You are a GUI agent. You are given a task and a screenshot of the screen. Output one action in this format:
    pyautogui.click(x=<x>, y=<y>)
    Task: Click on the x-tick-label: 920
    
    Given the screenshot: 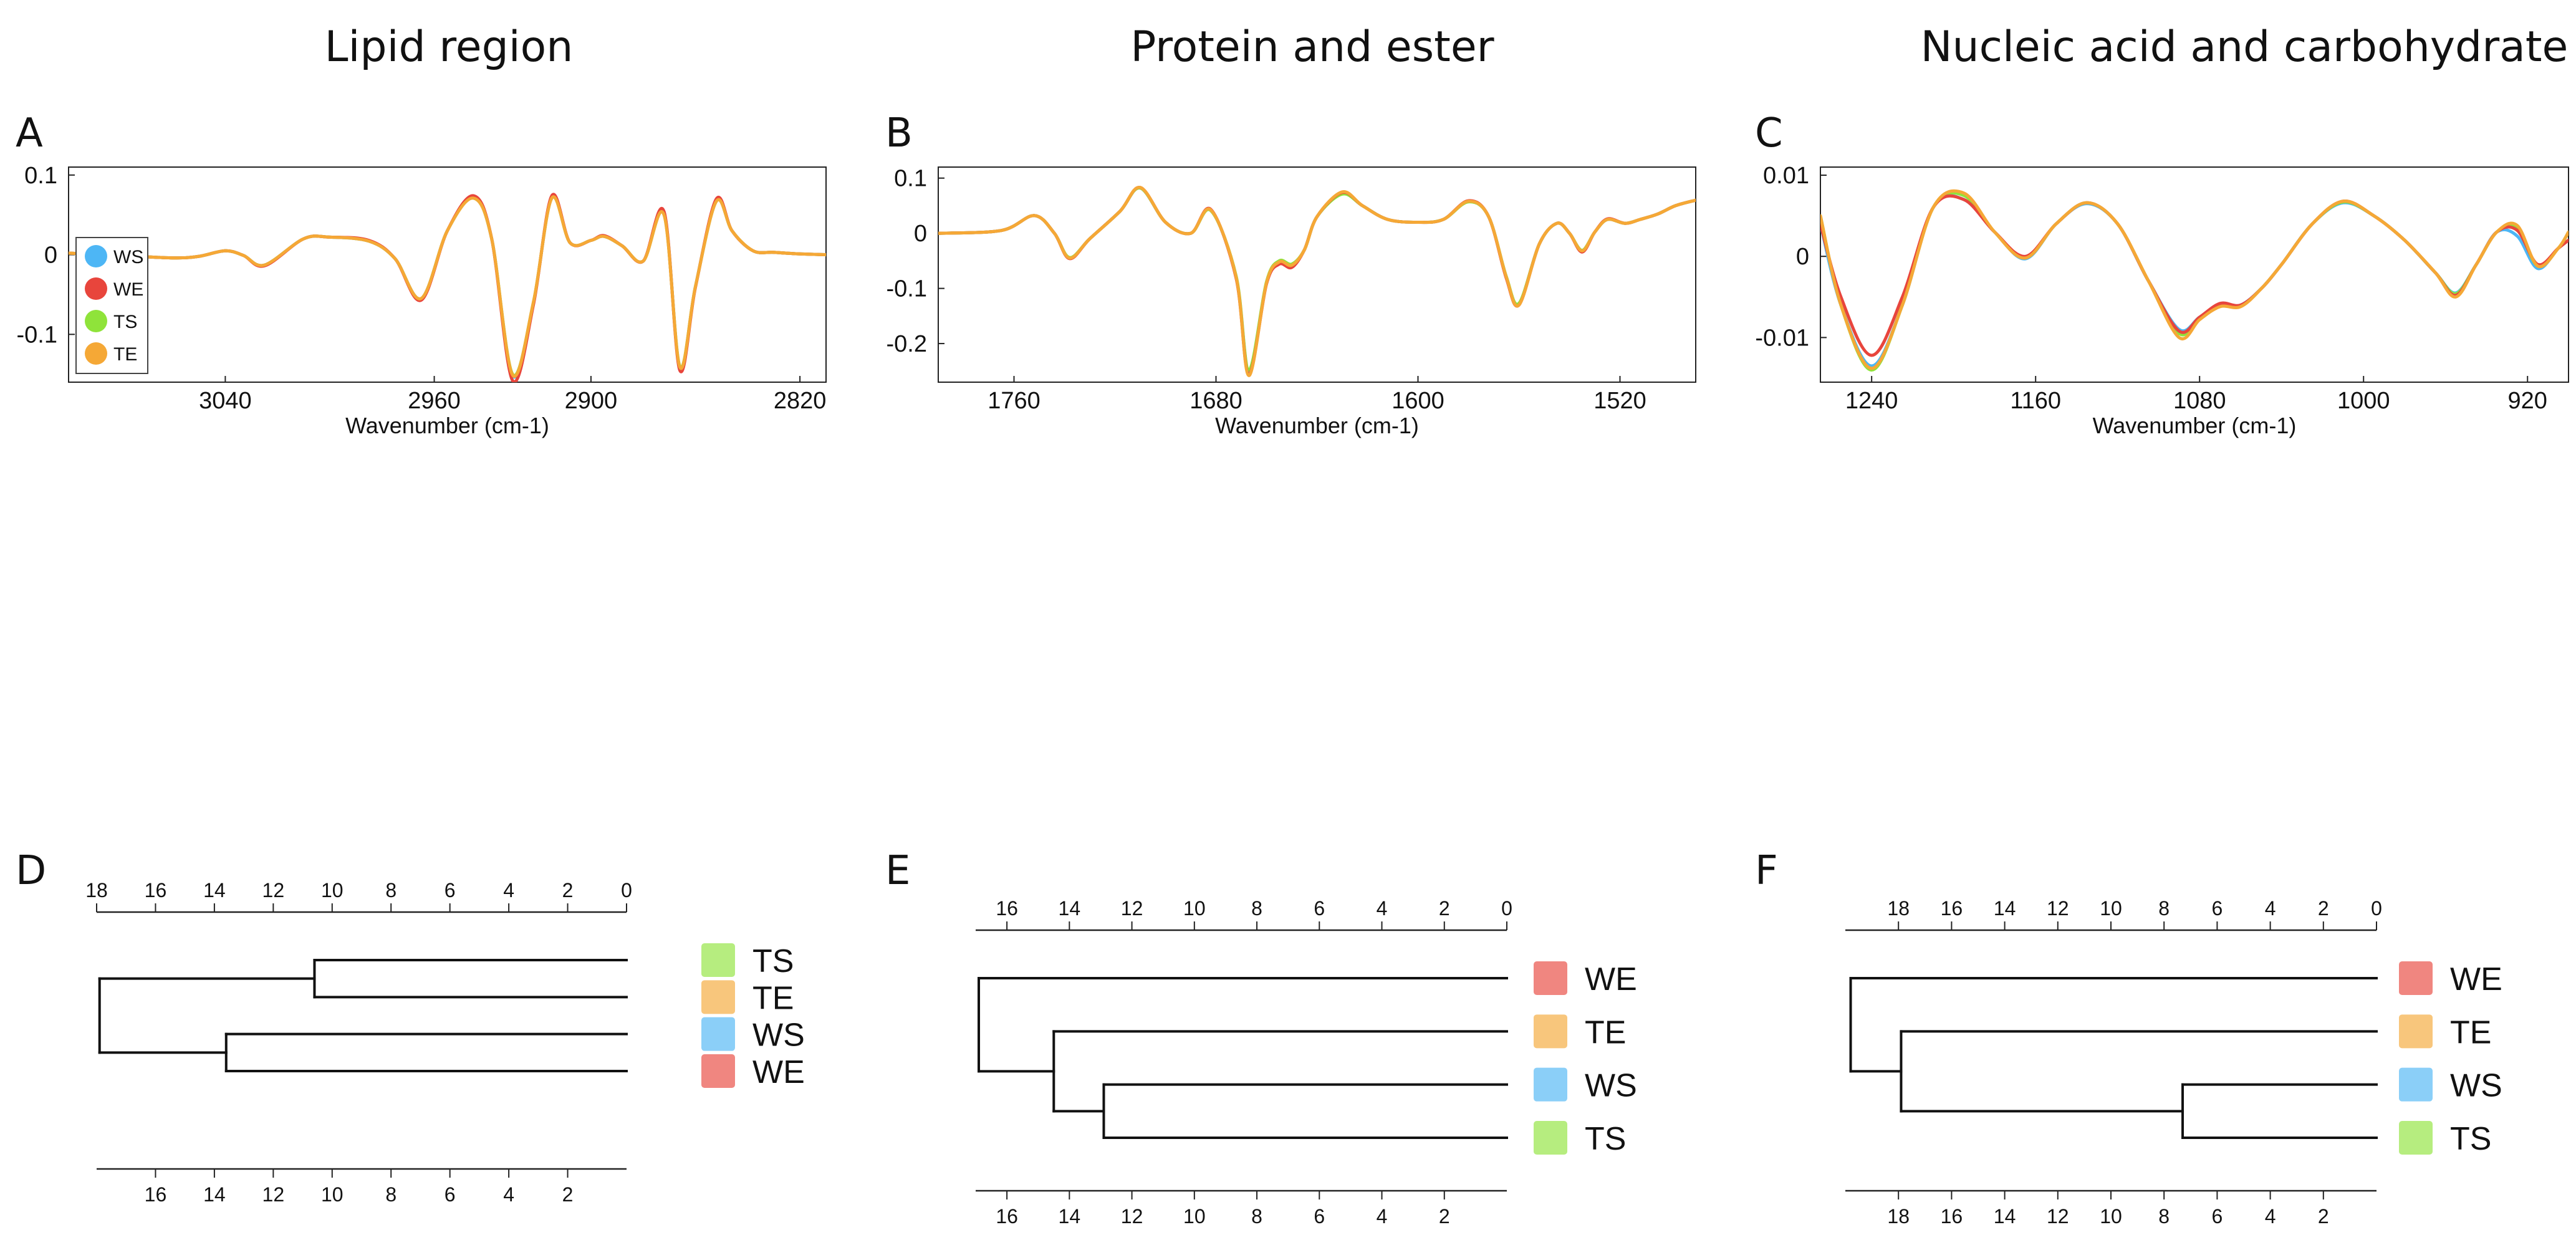 What is the action you would take?
    pyautogui.click(x=2527, y=401)
    